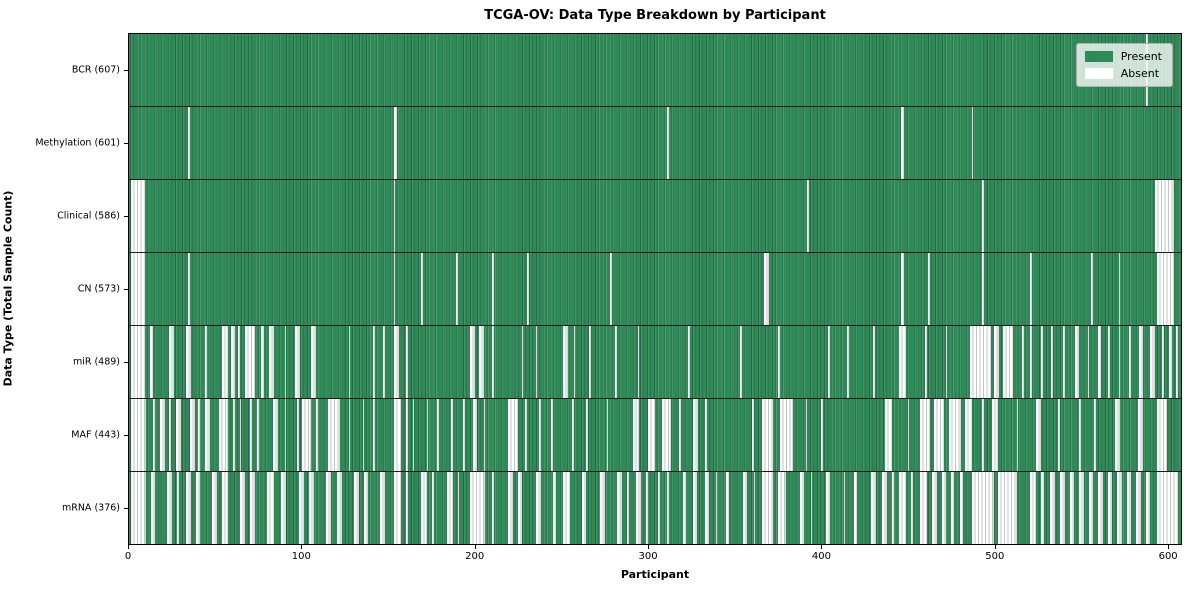 This screenshot has width=1200, height=600. Describe the element at coordinates (655, 142) in the screenshot. I see `presence-row-methylation` at that location.